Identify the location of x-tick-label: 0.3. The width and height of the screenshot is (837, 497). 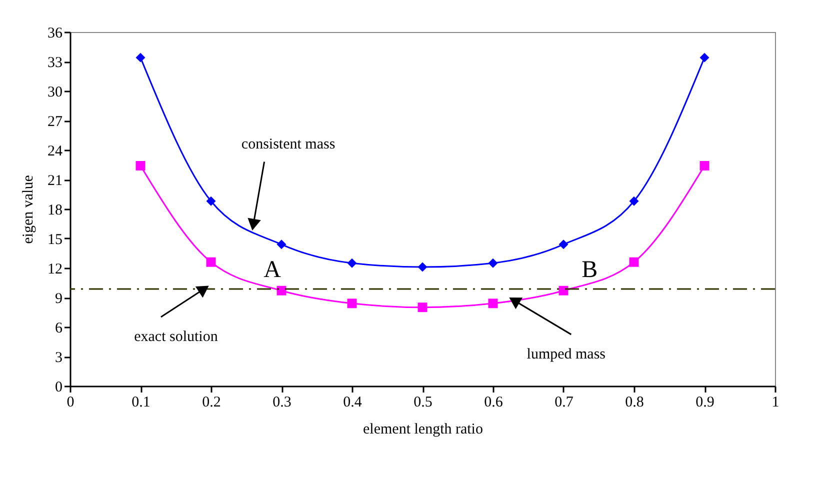
(282, 402).